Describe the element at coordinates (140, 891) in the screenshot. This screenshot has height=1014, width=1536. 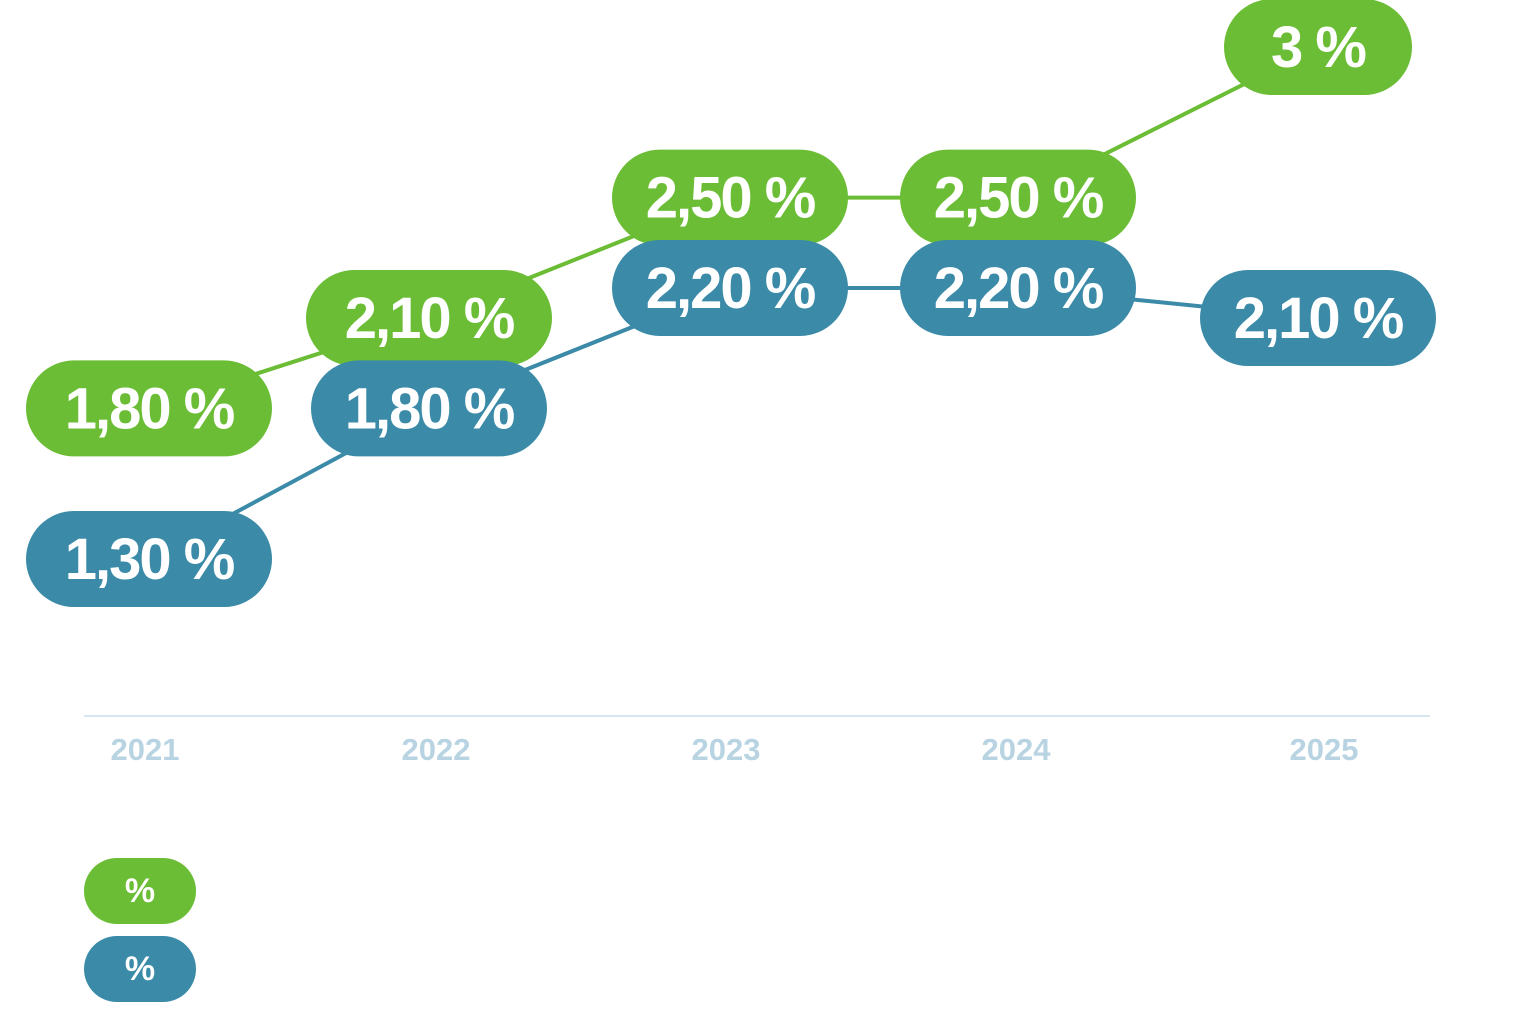
I see `legend-swatch-green: %` at that location.